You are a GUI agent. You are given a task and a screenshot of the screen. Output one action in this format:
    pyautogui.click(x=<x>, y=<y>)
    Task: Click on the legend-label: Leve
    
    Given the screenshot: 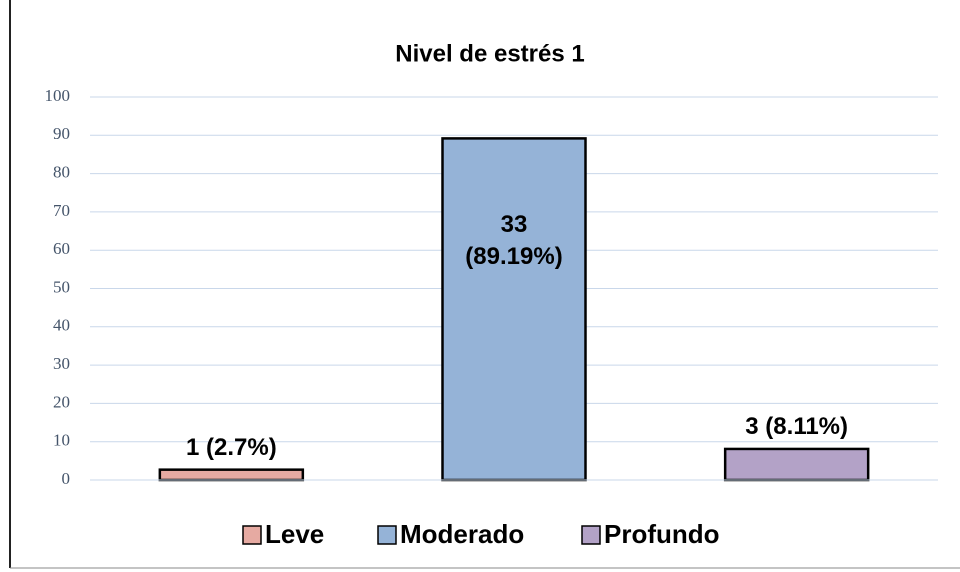 What is the action you would take?
    pyautogui.click(x=294, y=534)
    